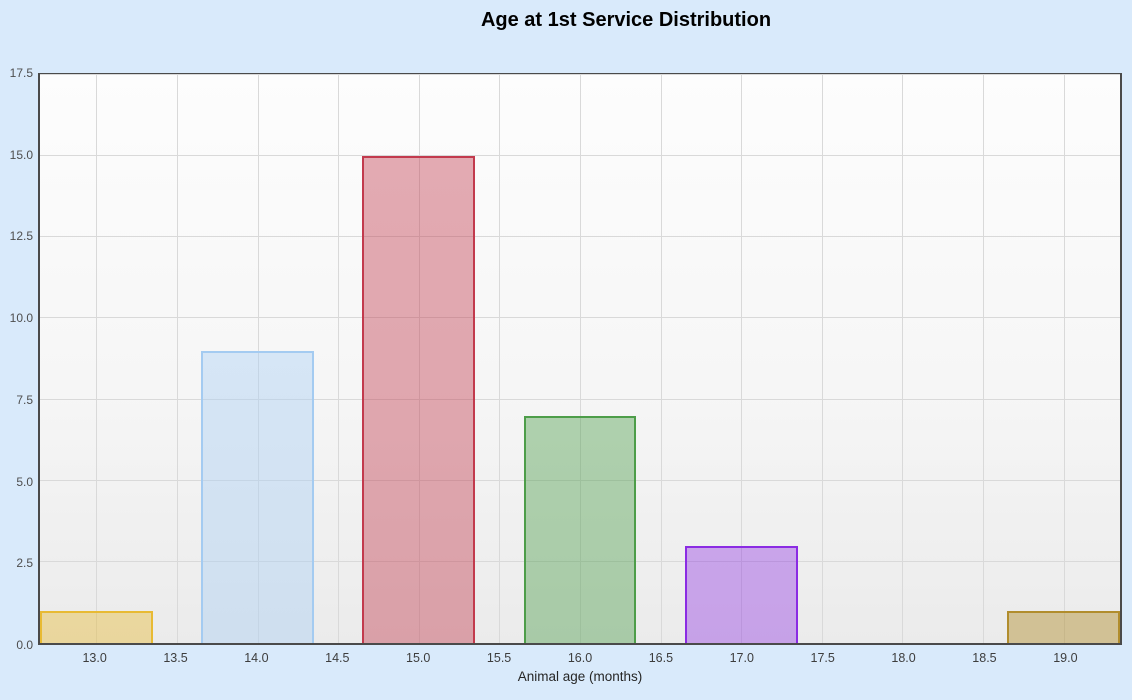 The image size is (1132, 700). I want to click on y-tick-label: 12.5, so click(21, 236).